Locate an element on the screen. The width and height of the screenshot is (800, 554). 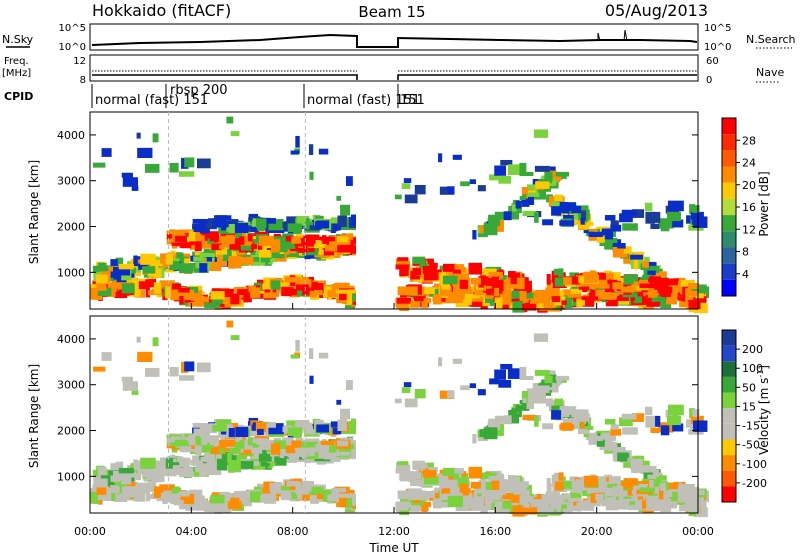
freq-unit: [MHz] is located at coordinates (16, 73).